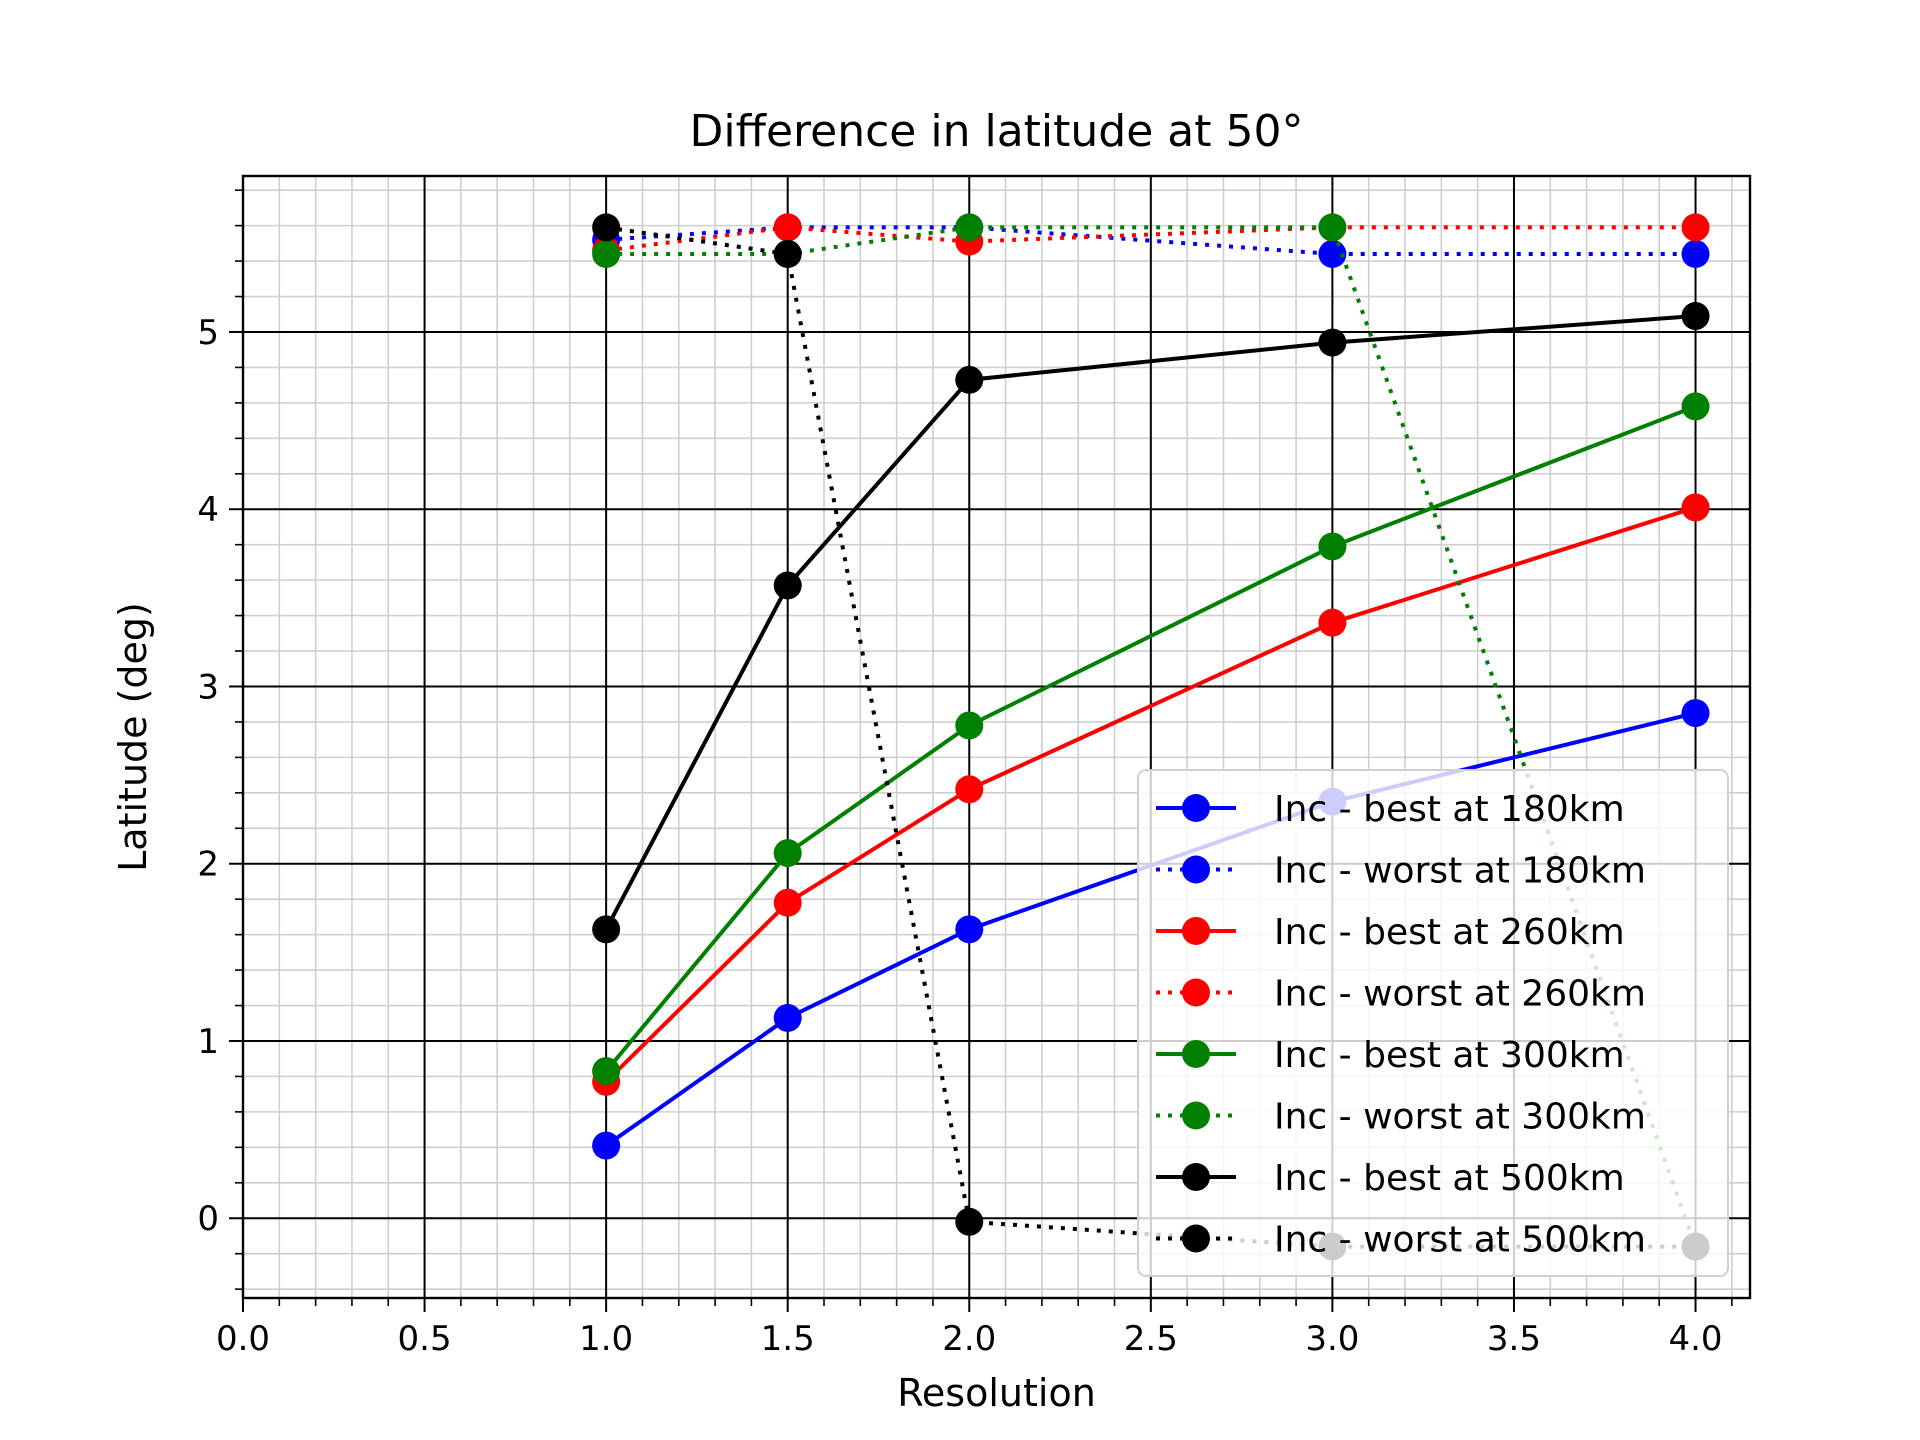  I want to click on legend-item: Inc - best at 300km, so click(1390, 1055).